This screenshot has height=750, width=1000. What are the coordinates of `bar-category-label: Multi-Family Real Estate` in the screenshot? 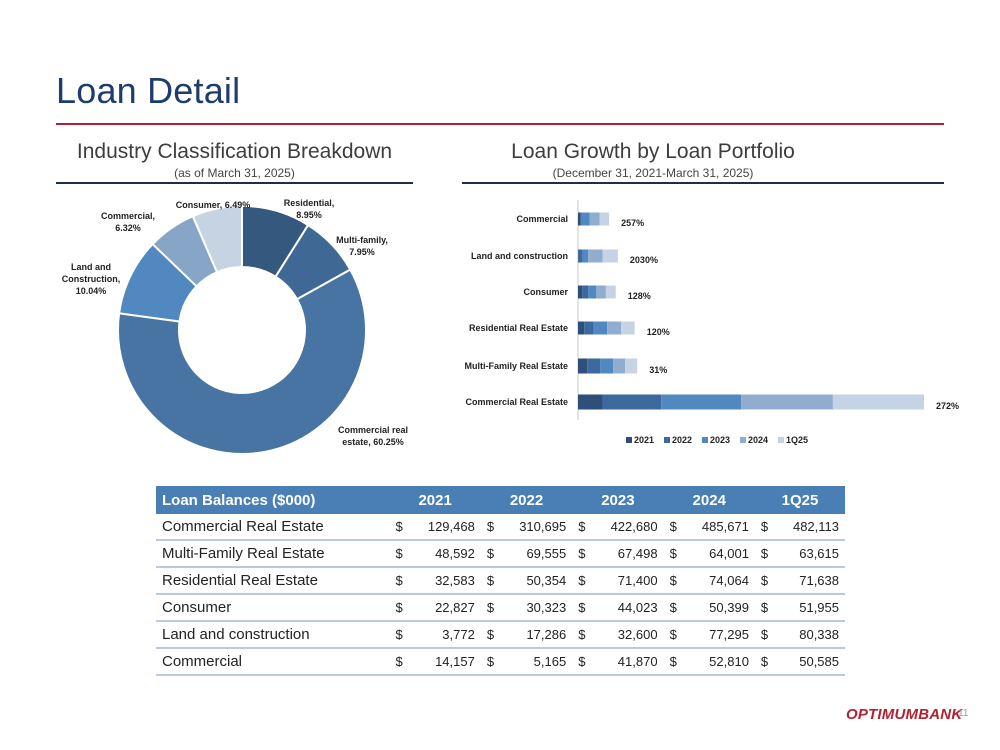 It's located at (516, 366).